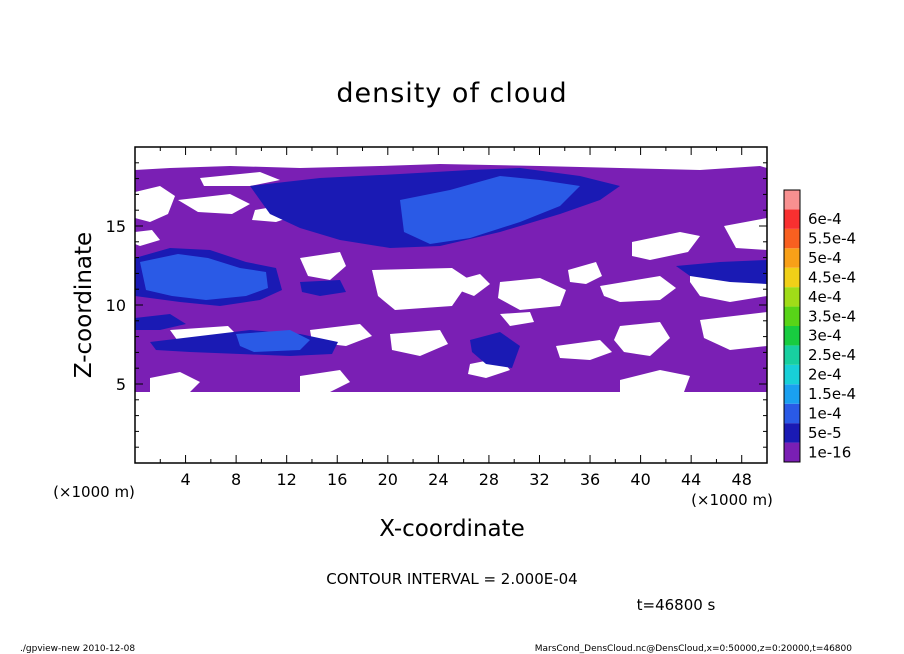 The image size is (904, 654). What do you see at coordinates (691, 479) in the screenshot?
I see `x-tick-label: 44` at bounding box center [691, 479].